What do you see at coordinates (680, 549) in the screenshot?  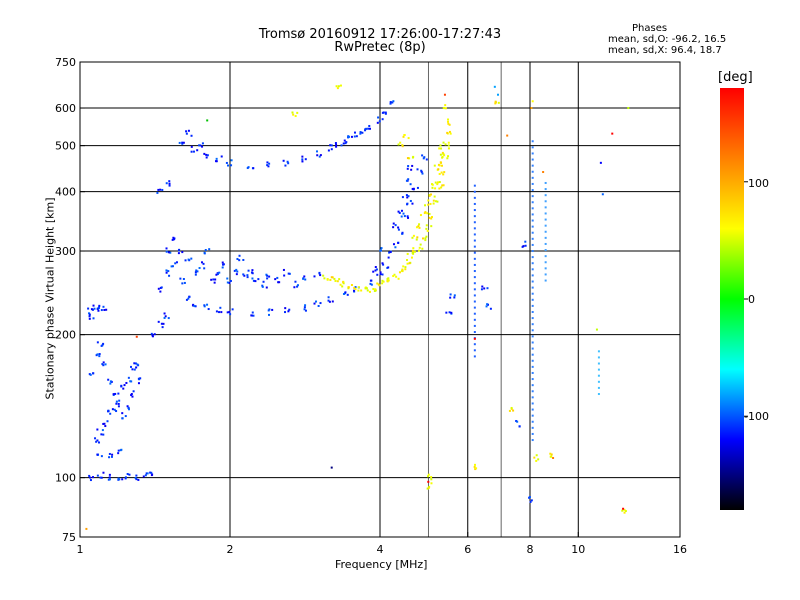 I see `x-tick-label: 16` at bounding box center [680, 549].